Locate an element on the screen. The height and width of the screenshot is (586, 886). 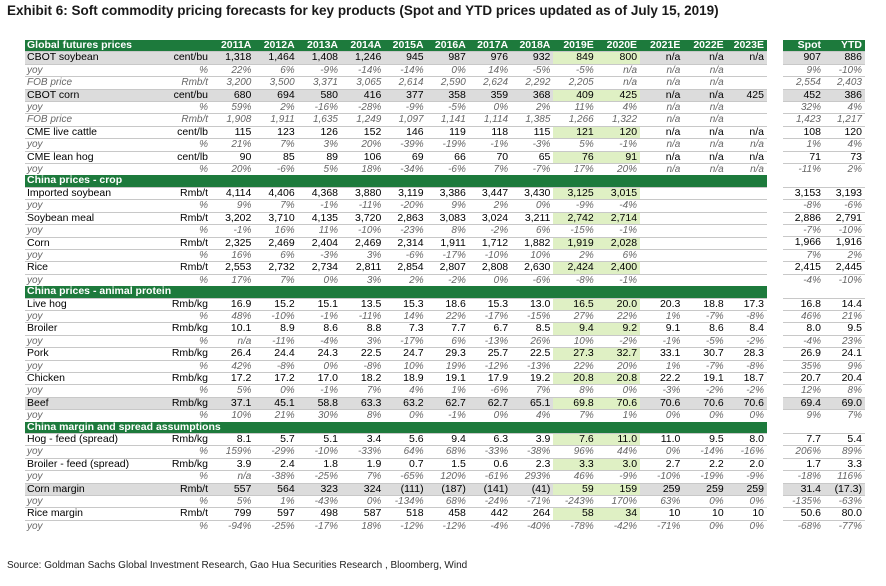
header-year: 2012A is located at coordinates (276, 46).